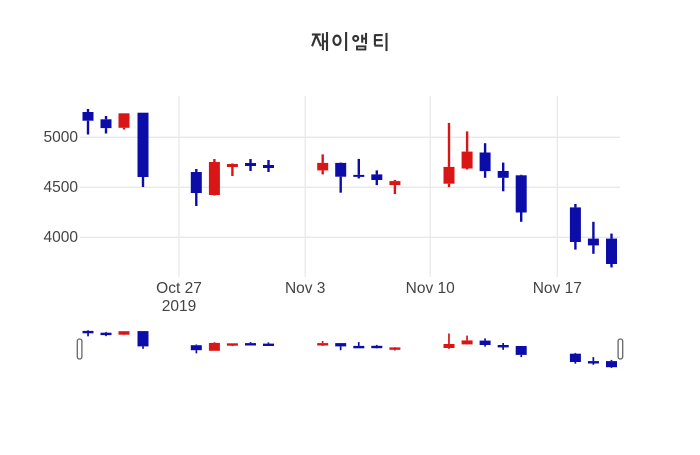 The height and width of the screenshot is (455, 700). Describe the element at coordinates (61, 187) in the screenshot. I see `svg-text: 4500` at that location.